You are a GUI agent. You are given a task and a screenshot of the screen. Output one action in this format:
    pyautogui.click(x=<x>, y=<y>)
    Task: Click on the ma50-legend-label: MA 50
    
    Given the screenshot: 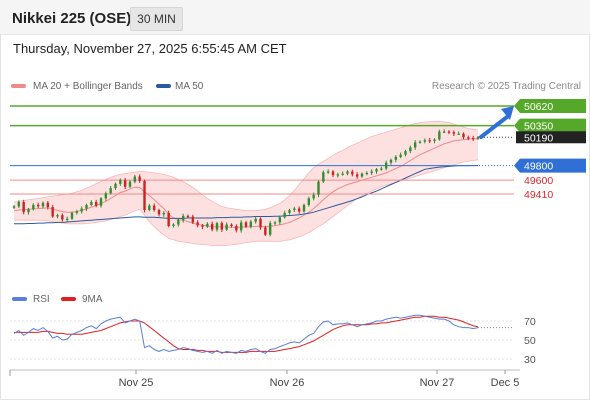 What is the action you would take?
    pyautogui.click(x=189, y=86)
    